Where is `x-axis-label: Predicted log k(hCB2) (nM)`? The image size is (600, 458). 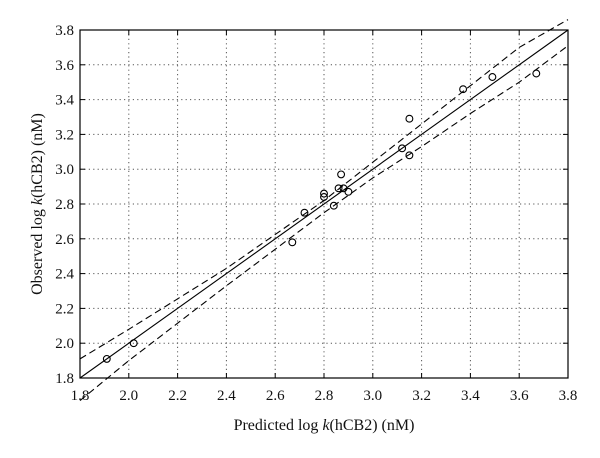
x-axis-label: Predicted log k(hCB2) (nM) is located at coordinates (324, 425).